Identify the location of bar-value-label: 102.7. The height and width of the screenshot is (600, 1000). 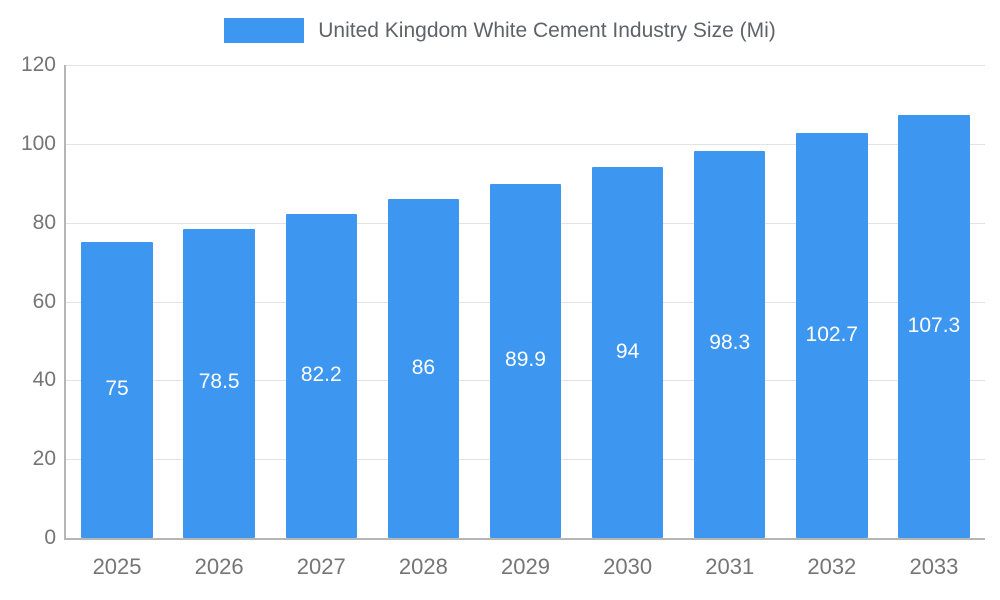
(832, 334).